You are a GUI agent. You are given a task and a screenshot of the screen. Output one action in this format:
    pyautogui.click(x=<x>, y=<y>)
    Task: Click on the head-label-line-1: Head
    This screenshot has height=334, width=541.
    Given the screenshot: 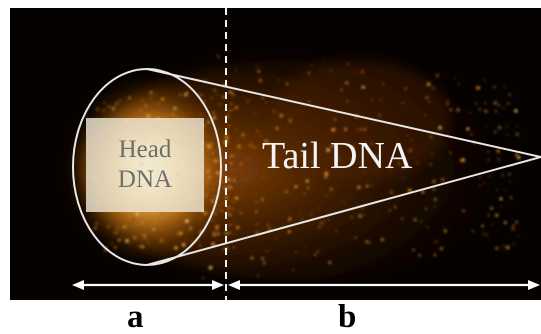 What is the action you would take?
    pyautogui.click(x=145, y=149)
    